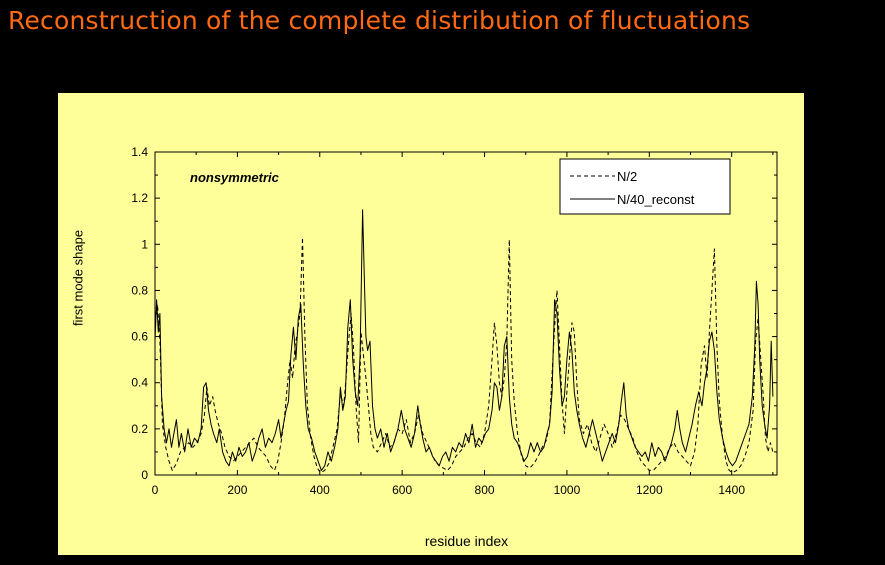 The image size is (885, 565). Describe the element at coordinates (139, 429) in the screenshot. I see `y-tick-label: 0.2` at that location.